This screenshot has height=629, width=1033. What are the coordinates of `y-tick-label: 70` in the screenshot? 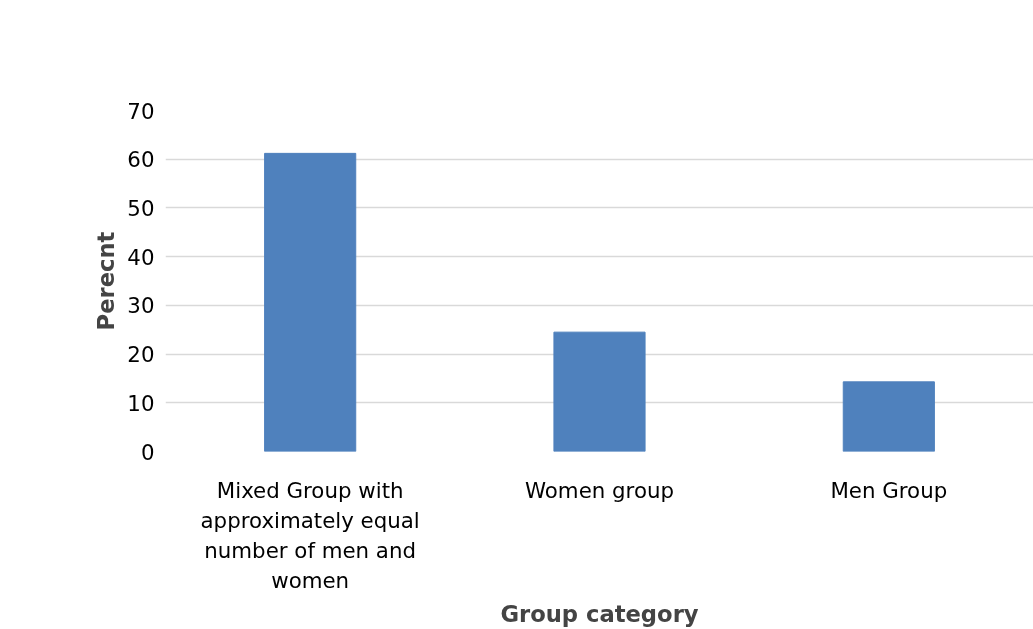 It's located at (141, 111).